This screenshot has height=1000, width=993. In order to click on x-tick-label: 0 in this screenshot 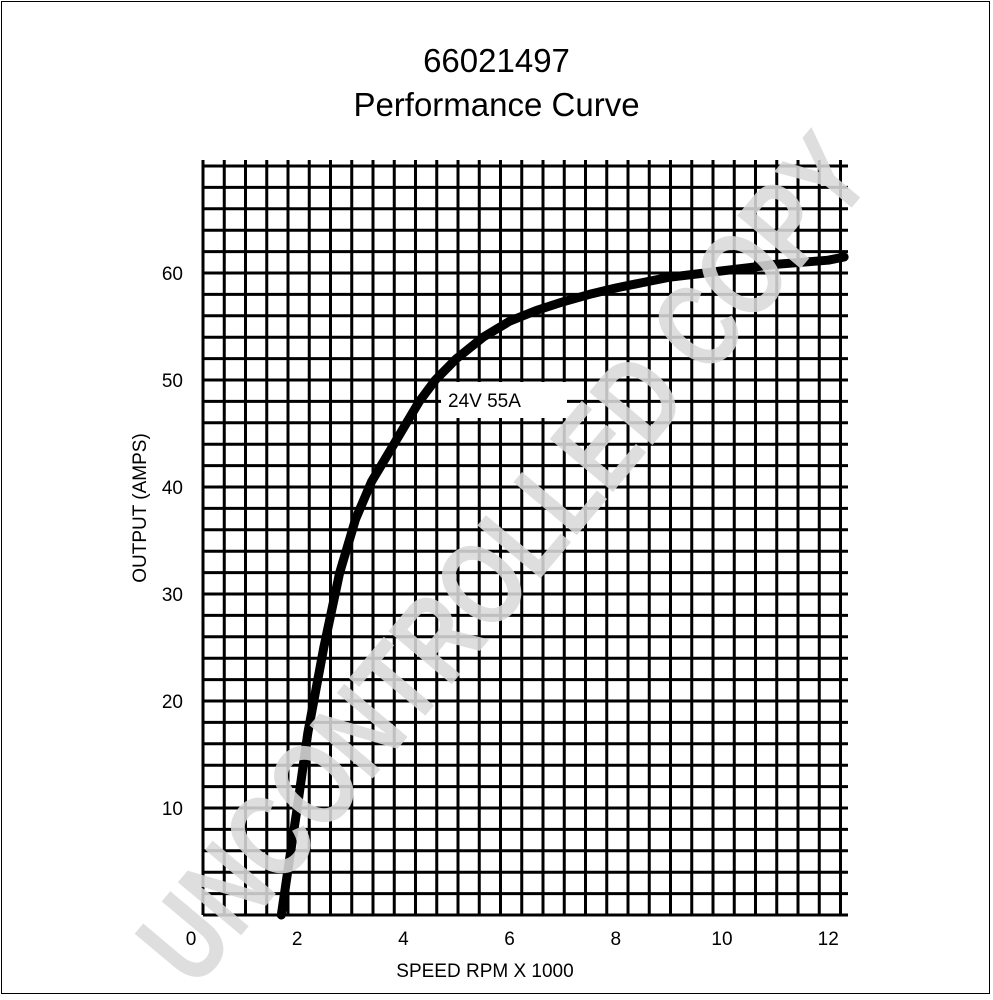, I will do `click(191, 939)`.